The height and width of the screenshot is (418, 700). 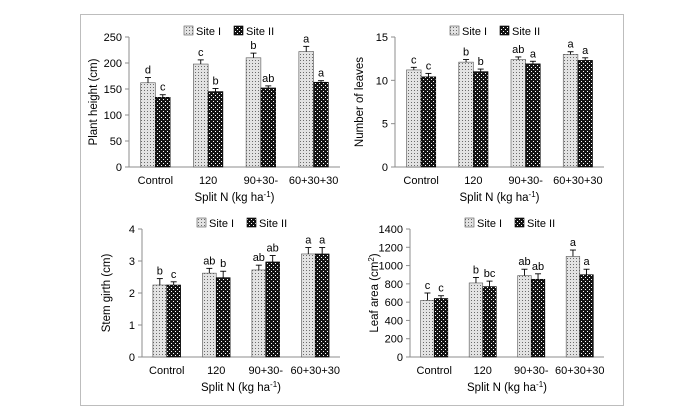 What do you see at coordinates (391, 230) in the screenshot?
I see `y-tick-label: 1400` at bounding box center [391, 230].